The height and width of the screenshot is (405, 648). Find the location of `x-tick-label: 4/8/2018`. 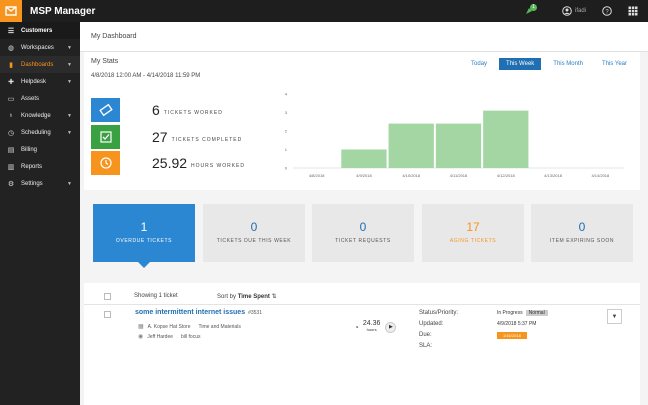

x-tick-label: 4/8/2018 is located at coordinates (317, 175).